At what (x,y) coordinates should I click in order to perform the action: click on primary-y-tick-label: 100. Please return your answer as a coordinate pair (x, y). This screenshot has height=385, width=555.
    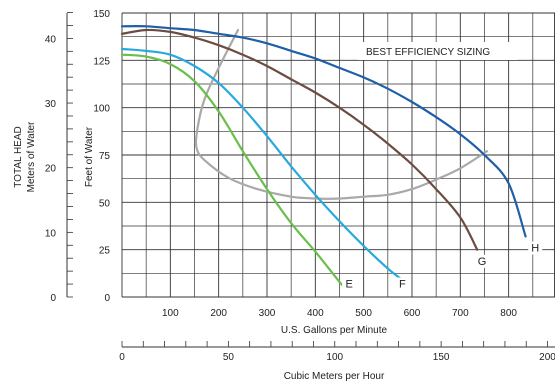
    Looking at the image, I should click on (101, 109).